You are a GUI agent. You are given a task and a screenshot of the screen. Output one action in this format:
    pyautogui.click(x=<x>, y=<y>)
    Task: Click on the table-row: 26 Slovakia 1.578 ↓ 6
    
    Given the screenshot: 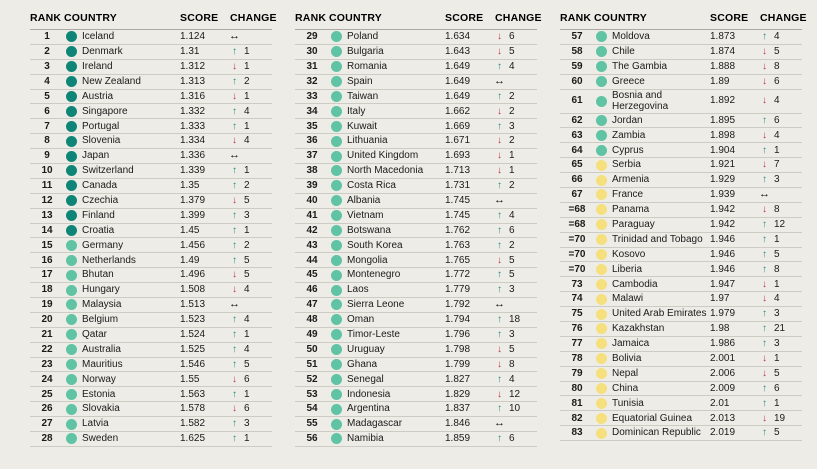 What is the action you would take?
    pyautogui.click(x=151, y=410)
    